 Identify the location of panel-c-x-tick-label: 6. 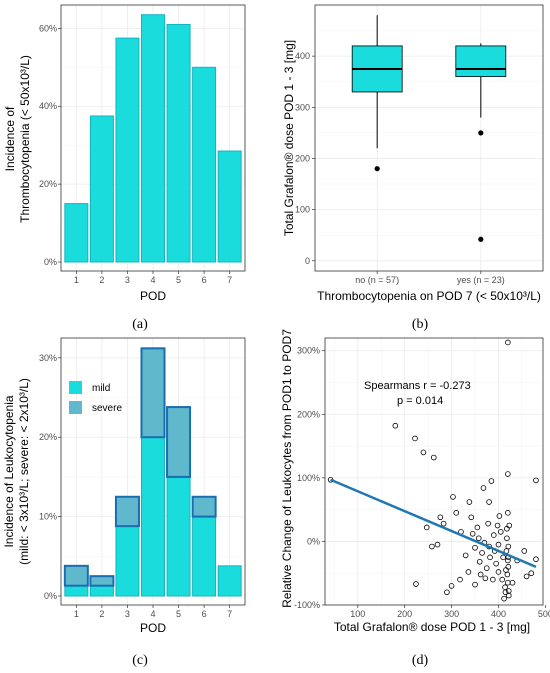
(204, 614).